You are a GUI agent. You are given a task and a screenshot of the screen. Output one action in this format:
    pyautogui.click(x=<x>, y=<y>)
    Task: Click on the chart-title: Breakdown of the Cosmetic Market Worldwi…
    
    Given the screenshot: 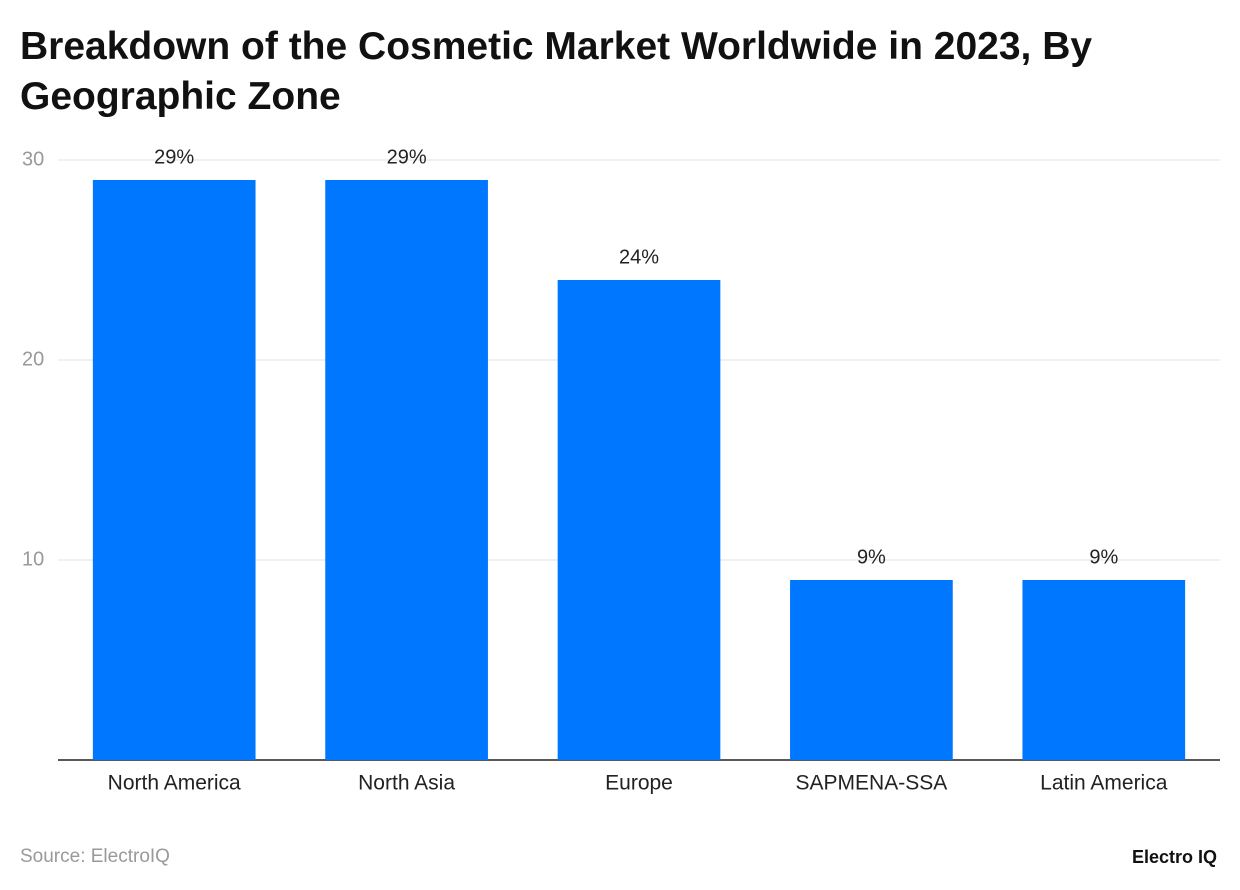 What is the action you would take?
    pyautogui.click(x=556, y=71)
    